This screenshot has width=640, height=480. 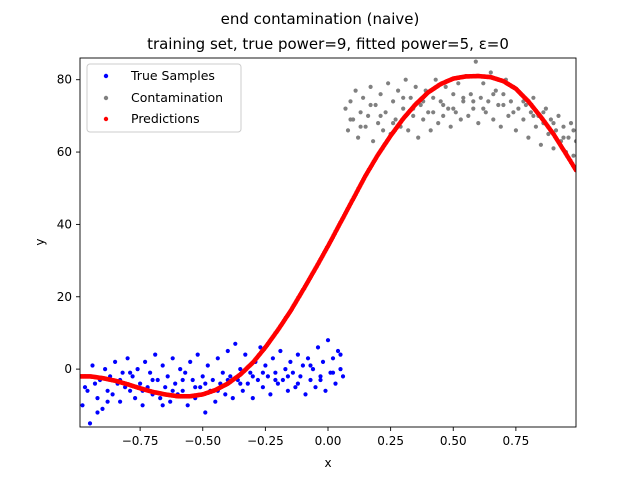 What do you see at coordinates (64, 297) in the screenshot?
I see `y-tick-label: 20` at bounding box center [64, 297].